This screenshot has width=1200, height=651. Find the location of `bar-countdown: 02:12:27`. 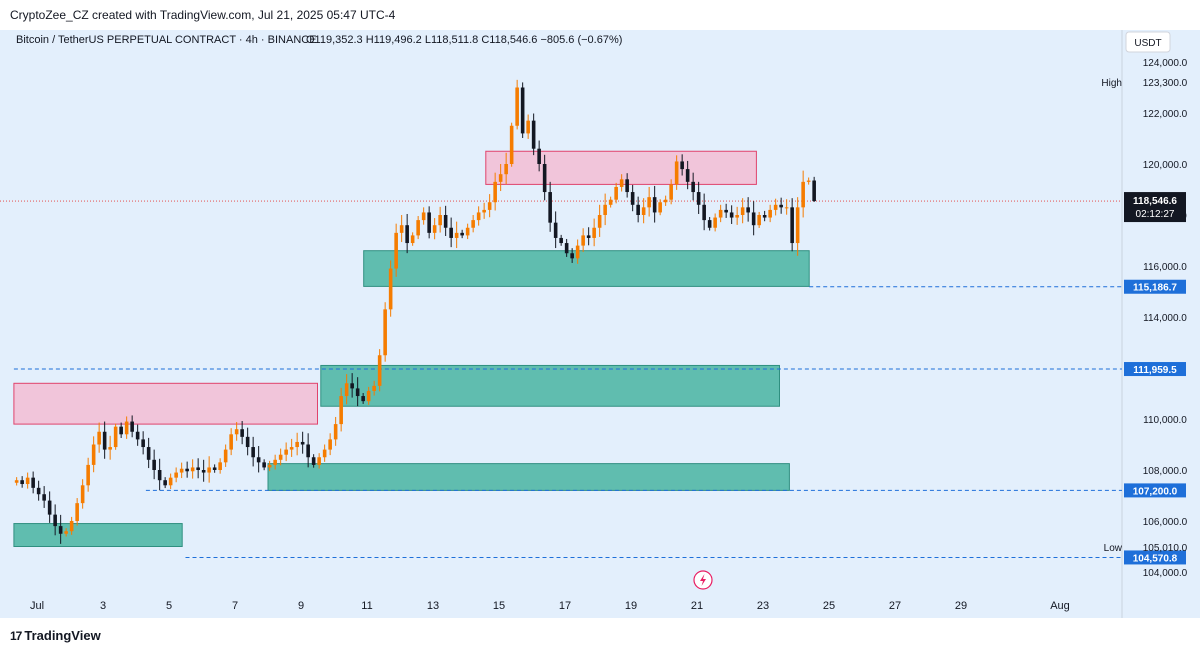

bar-countdown: 02:12:27 is located at coordinates (1155, 214).